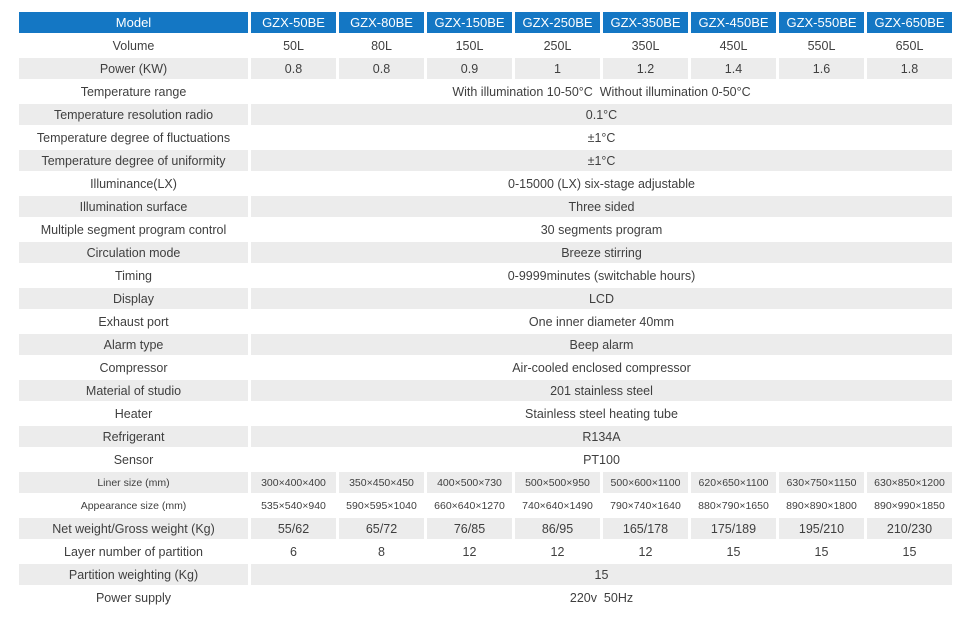 This screenshot has height=632, width=976. I want to click on row-label: Exhaust port, so click(133, 321).